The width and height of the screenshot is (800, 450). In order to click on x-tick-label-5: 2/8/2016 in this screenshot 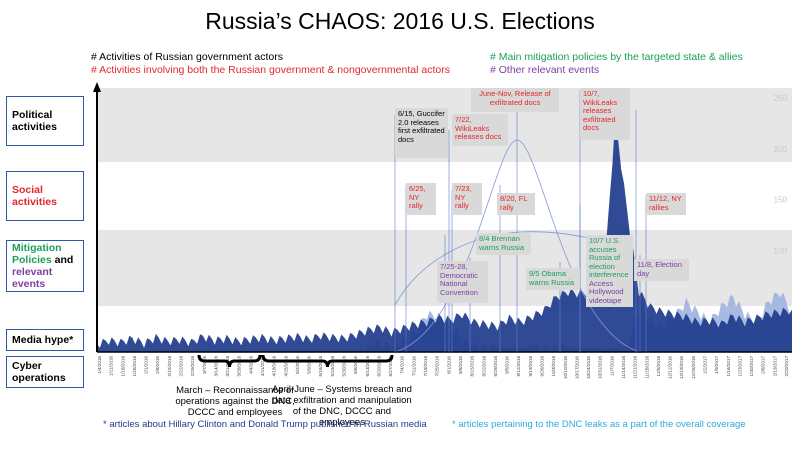, I will do `click(157, 365)`.